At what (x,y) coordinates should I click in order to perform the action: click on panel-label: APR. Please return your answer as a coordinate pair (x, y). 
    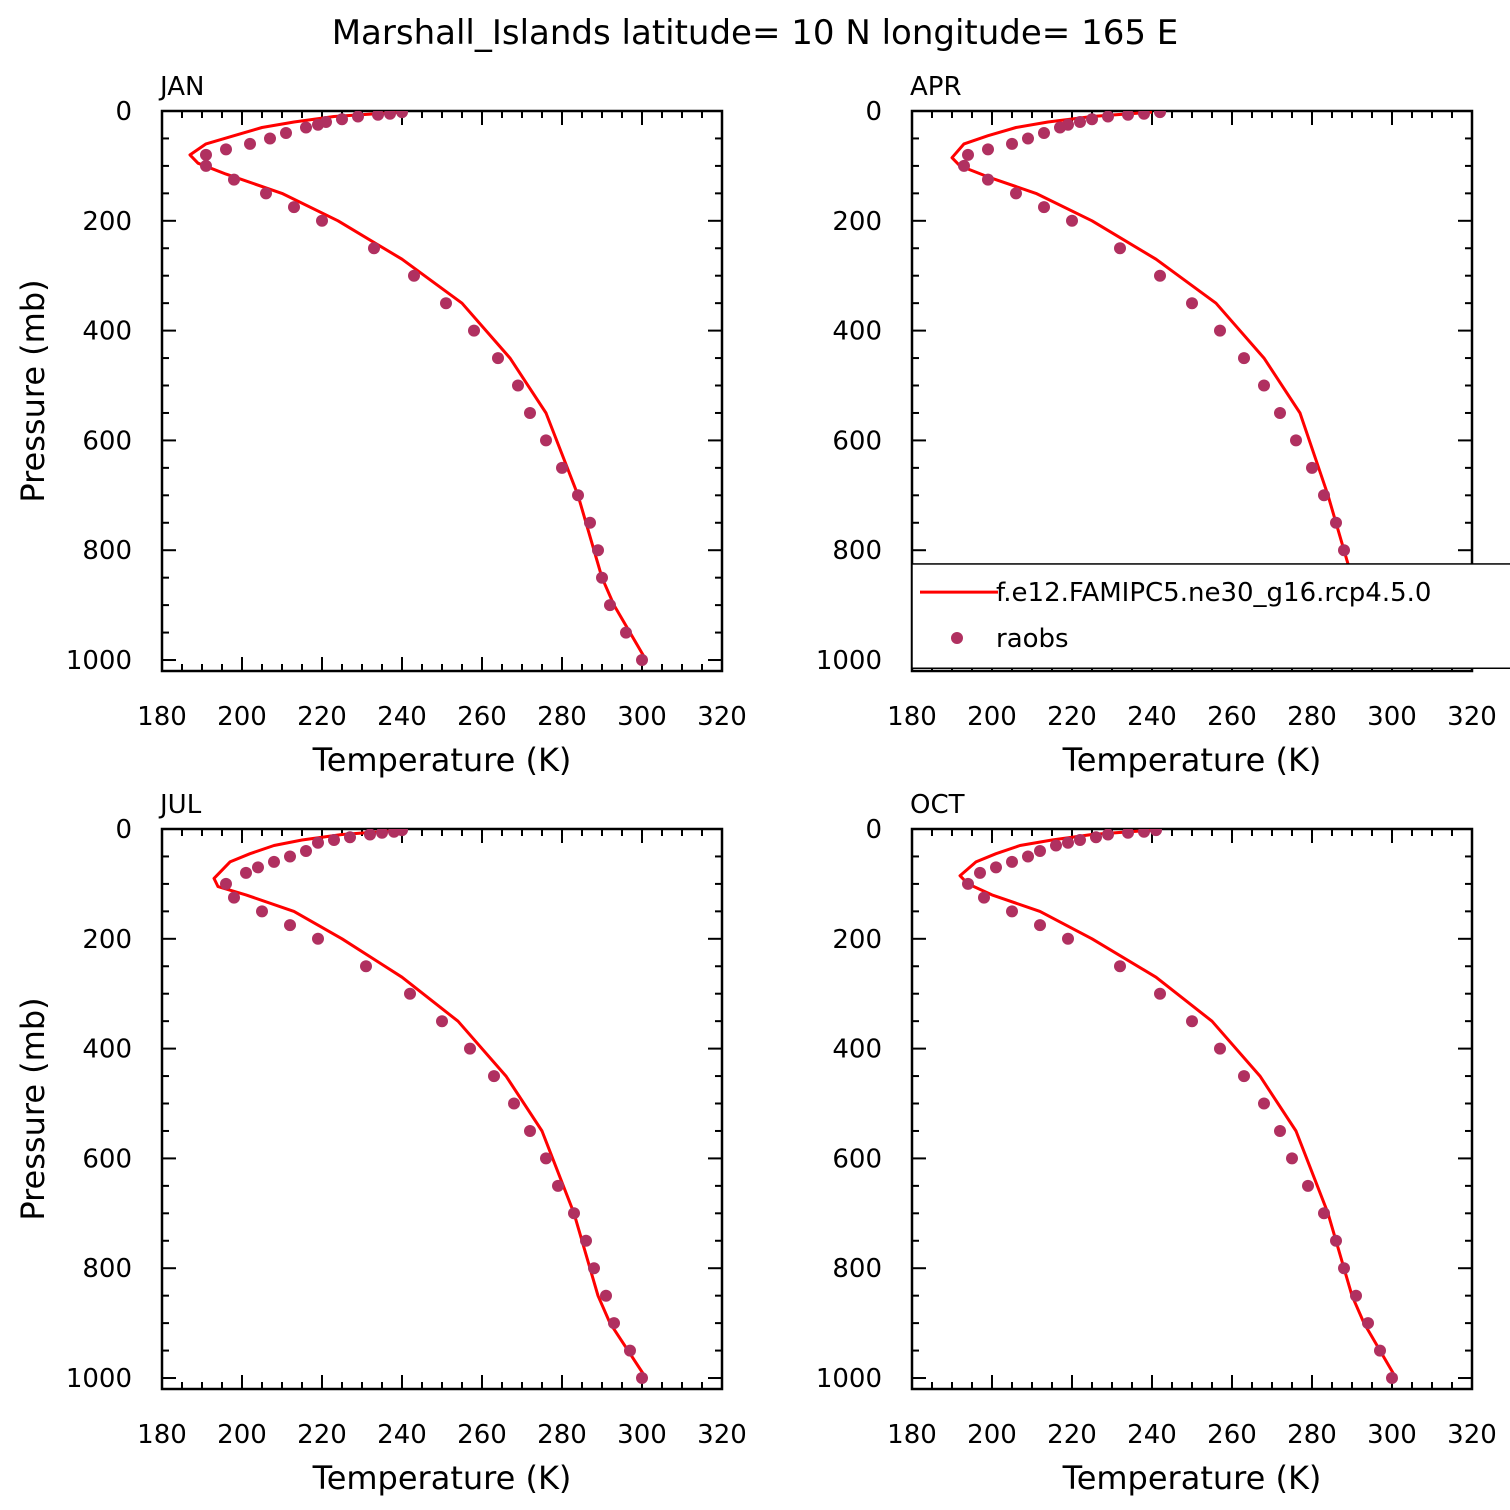
    Looking at the image, I should click on (936, 87).